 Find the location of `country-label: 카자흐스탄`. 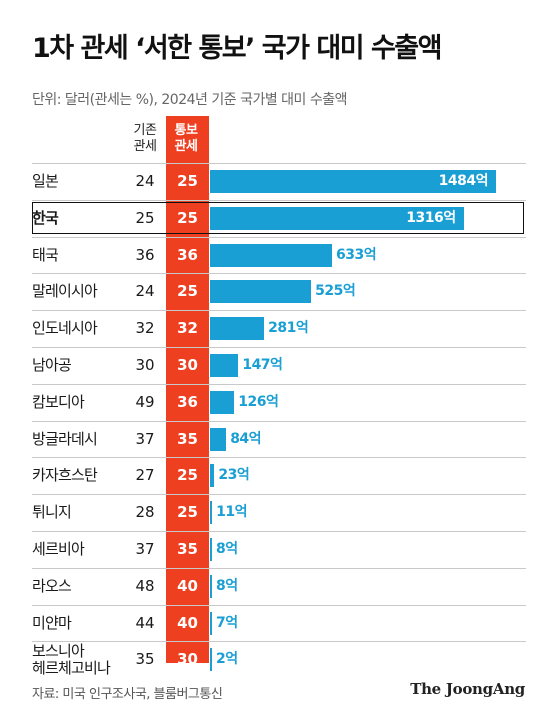

country-label: 카자흐스탄 is located at coordinates (65, 475).